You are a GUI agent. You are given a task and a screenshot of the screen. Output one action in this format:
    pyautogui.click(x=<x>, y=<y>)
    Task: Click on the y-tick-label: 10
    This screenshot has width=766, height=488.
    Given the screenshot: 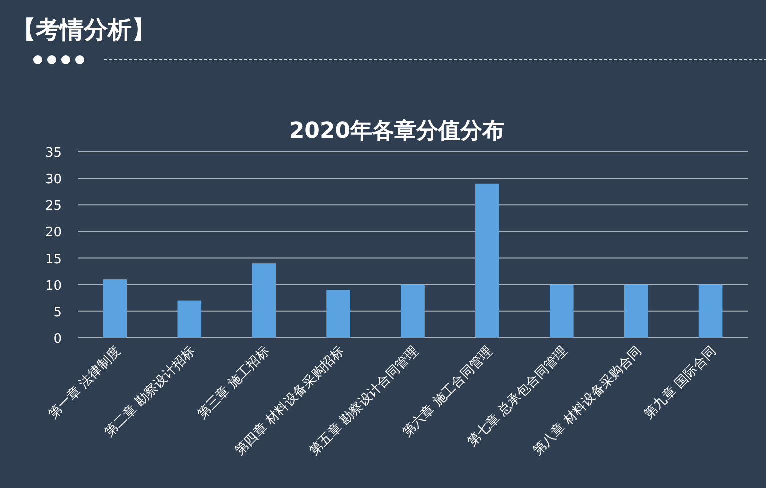 What is the action you would take?
    pyautogui.click(x=53, y=286)
    